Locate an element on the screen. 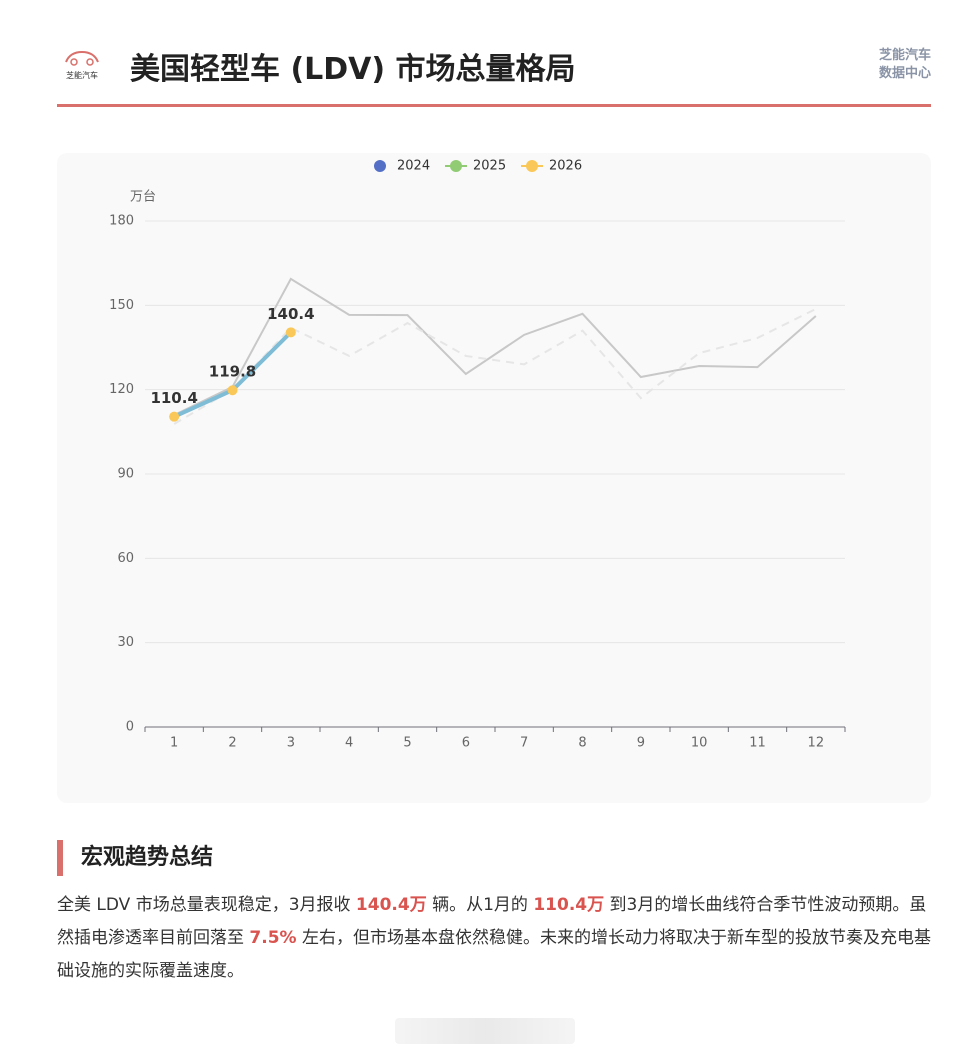 The image size is (966, 1054). logo: 芝能汽车 is located at coordinates (82, 64).